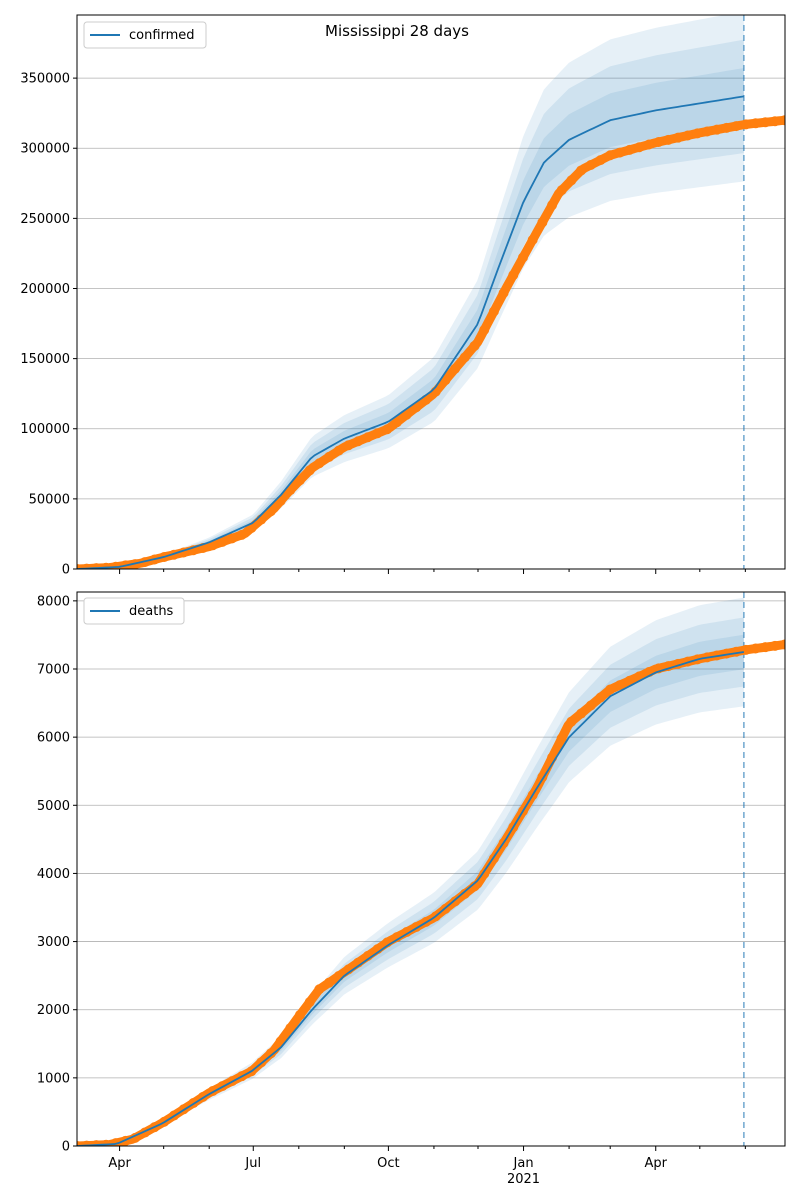 The width and height of the screenshot is (800, 1200). What do you see at coordinates (523, 1163) in the screenshot?
I see `x-tick-label: Jan` at bounding box center [523, 1163].